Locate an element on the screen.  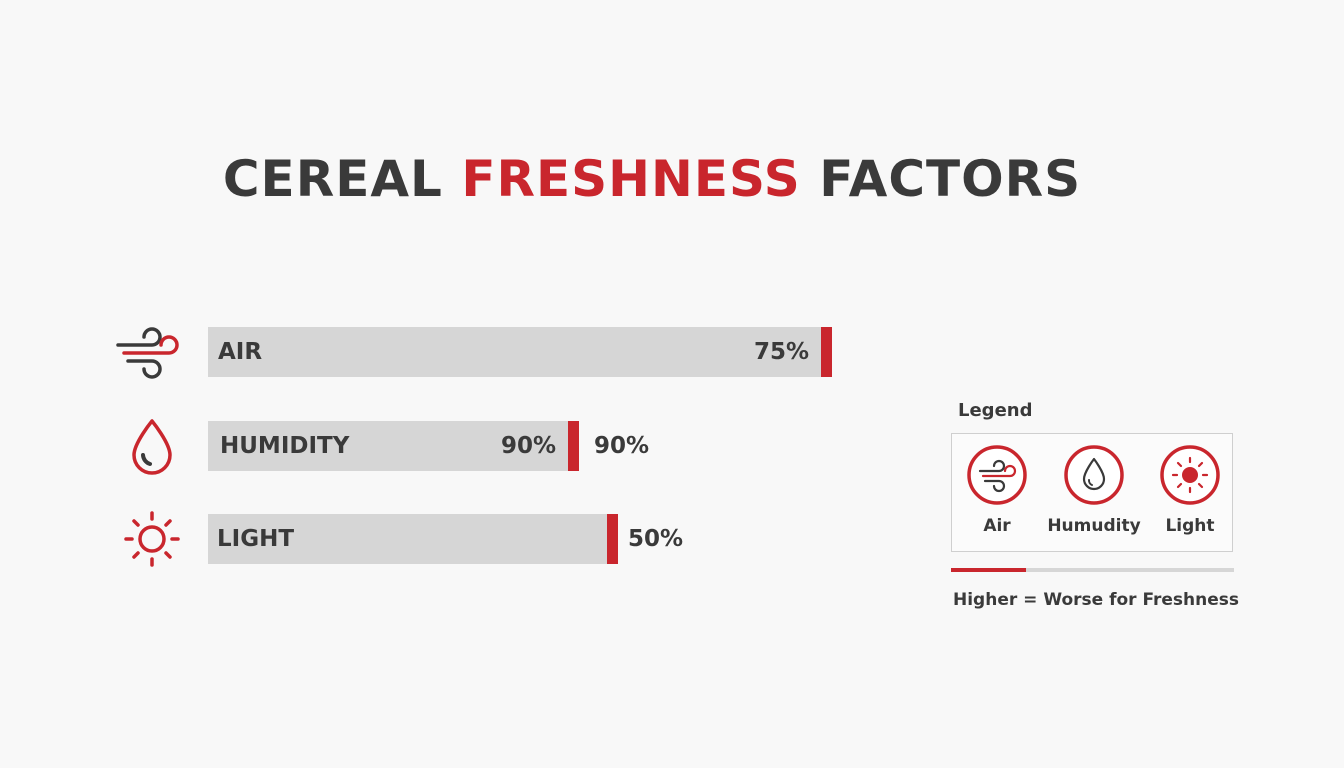
legend-title: Legend is located at coordinates (995, 410).